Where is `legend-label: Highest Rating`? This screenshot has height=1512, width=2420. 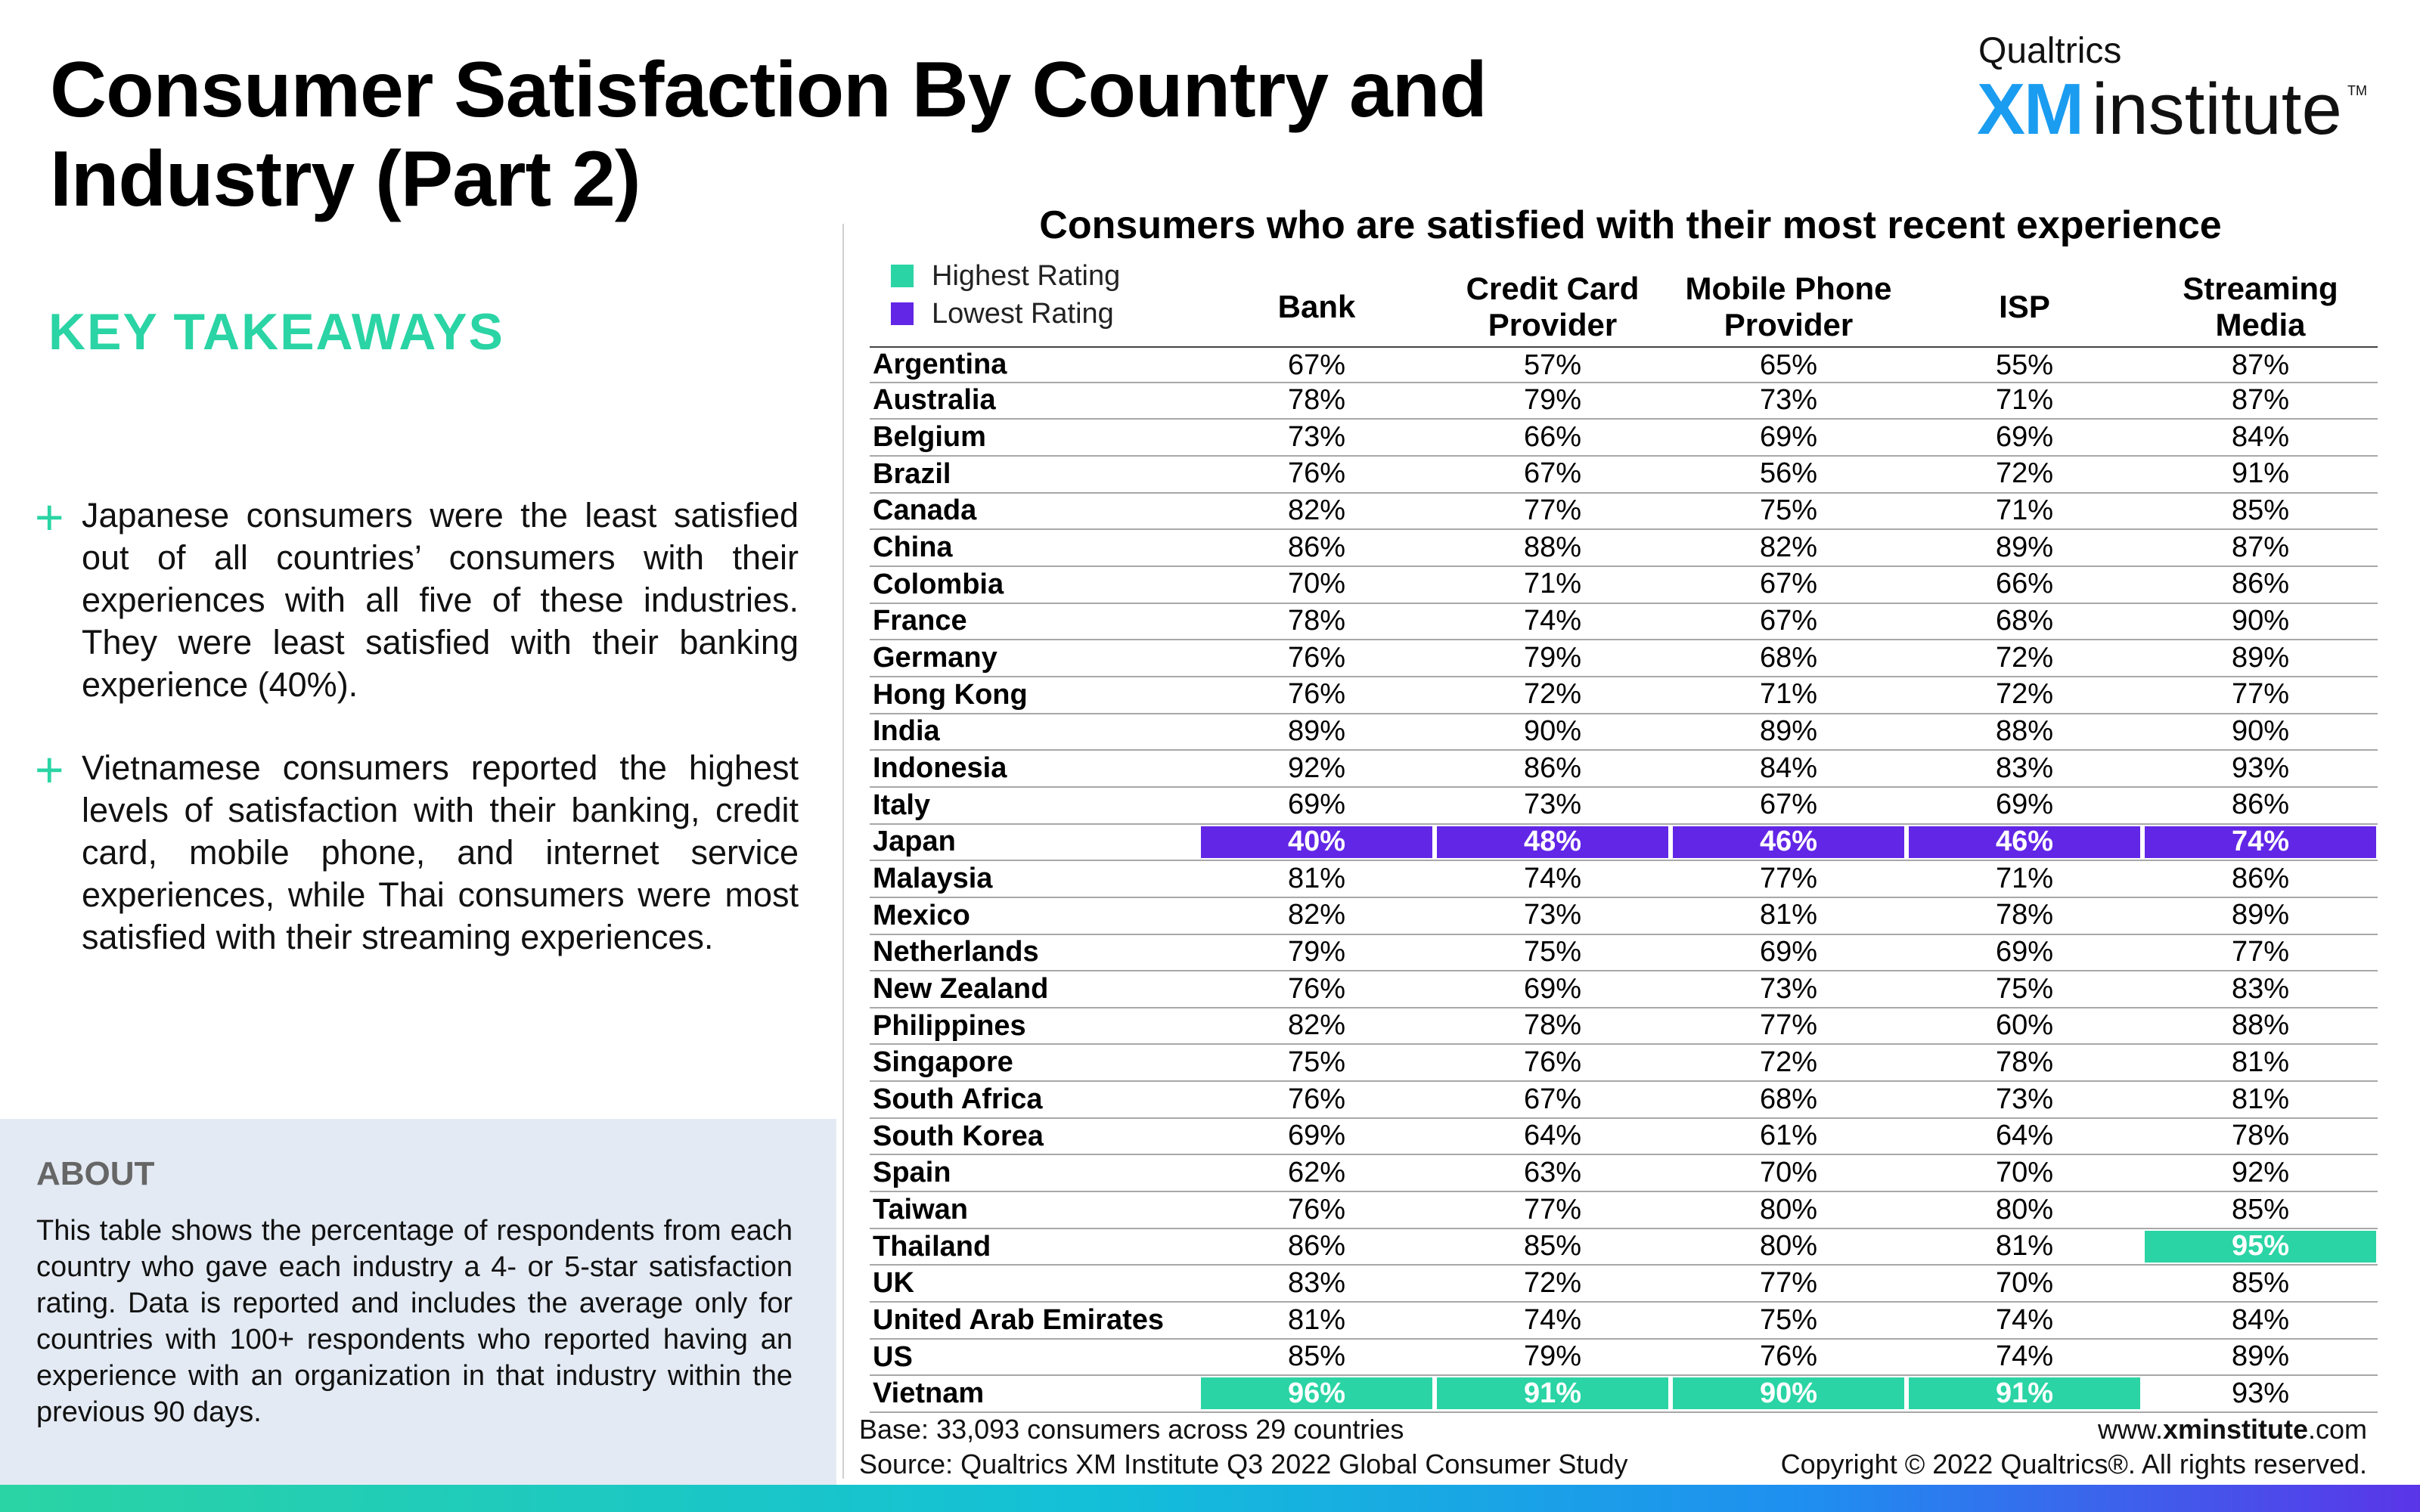 legend-label: Highest Rating is located at coordinates (1026, 276).